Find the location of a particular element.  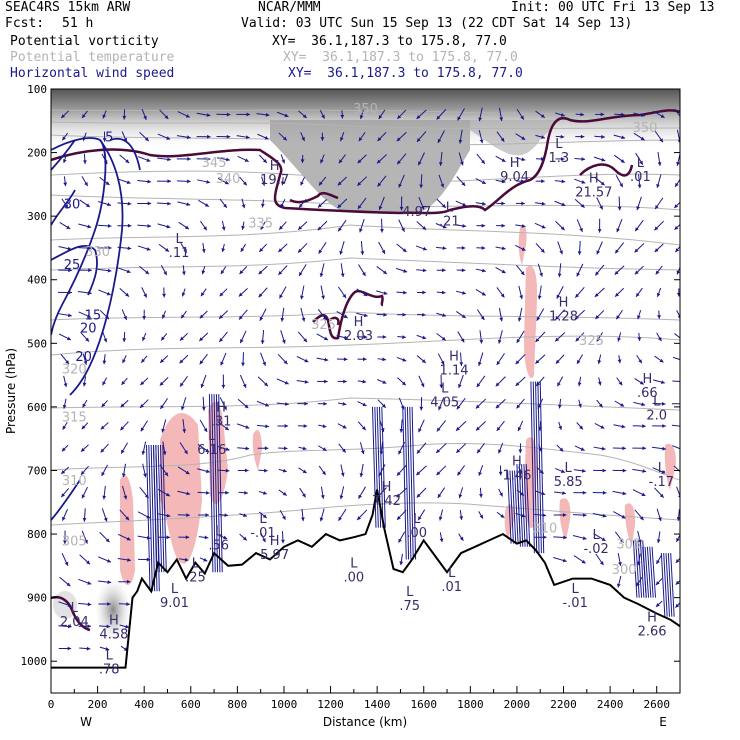

legend-pv-xy: XY= 36.1,187.3 to 175.8, 77.0 is located at coordinates (389, 41).